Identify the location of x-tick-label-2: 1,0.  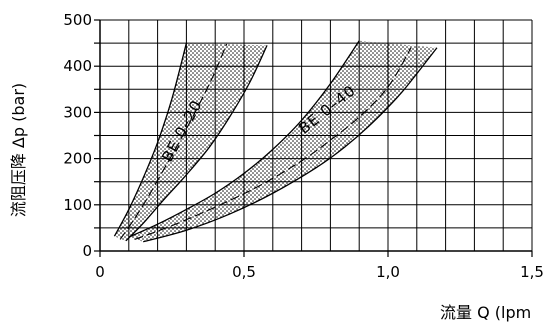
(388, 272).